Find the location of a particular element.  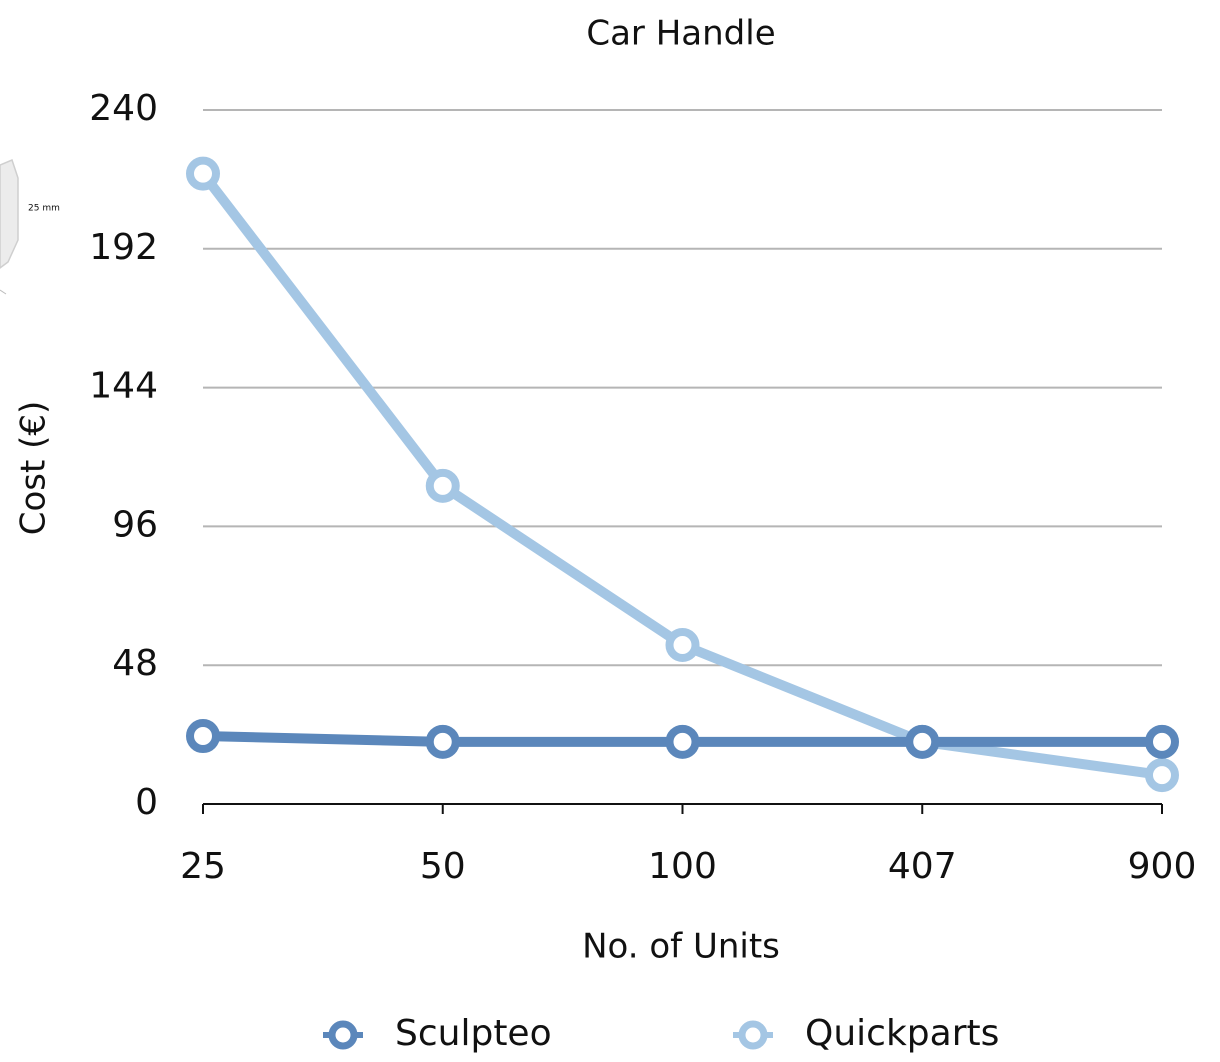

x-tick-label: 25 is located at coordinates (203, 866).